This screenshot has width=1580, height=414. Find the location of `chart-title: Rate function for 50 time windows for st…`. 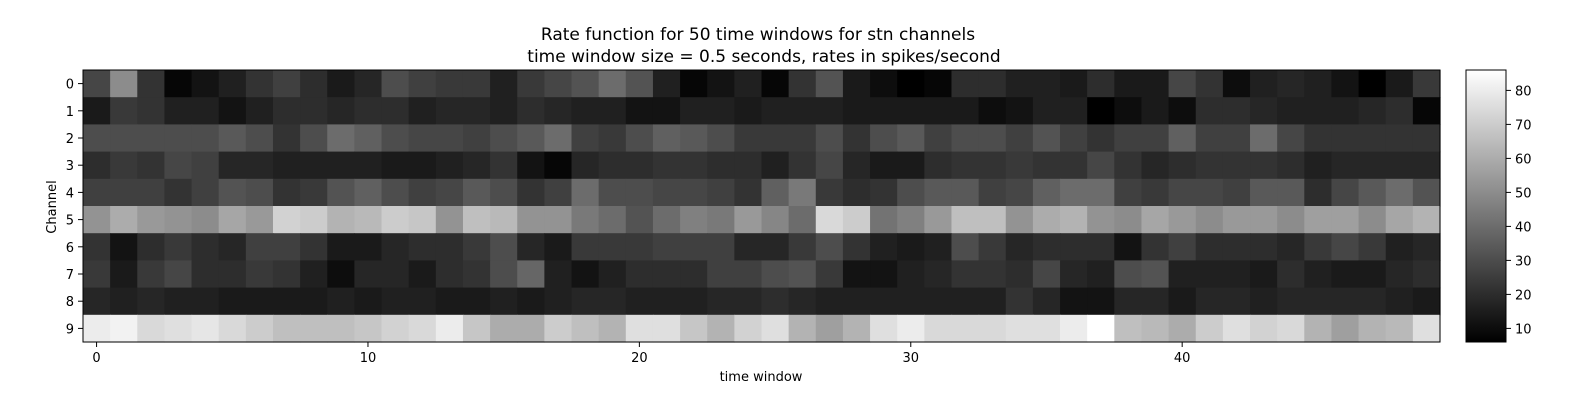

chart-title: Rate function for 50 time windows for st… is located at coordinates (758, 35).